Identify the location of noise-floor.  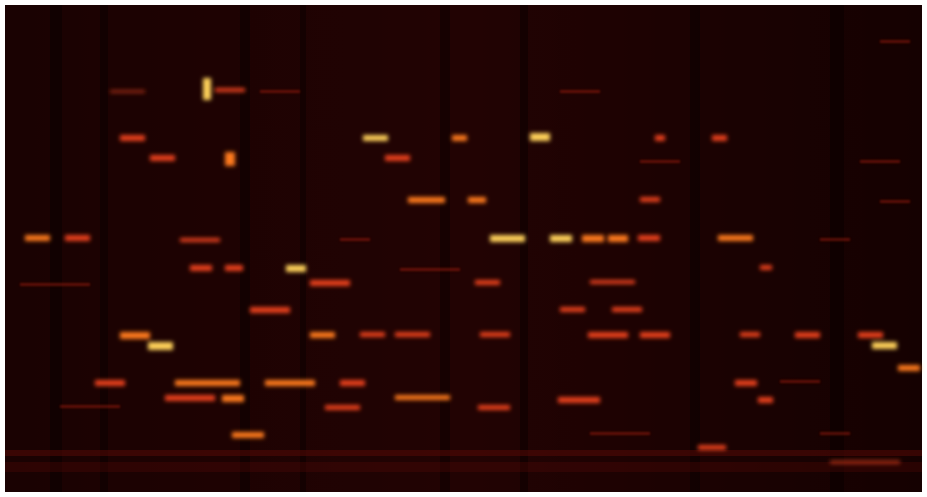
(463, 461).